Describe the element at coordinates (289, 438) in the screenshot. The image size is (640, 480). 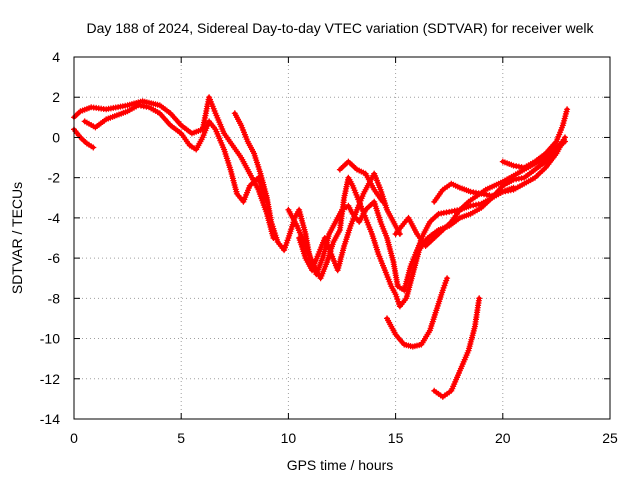
I see `x-tick-label: 10` at that location.